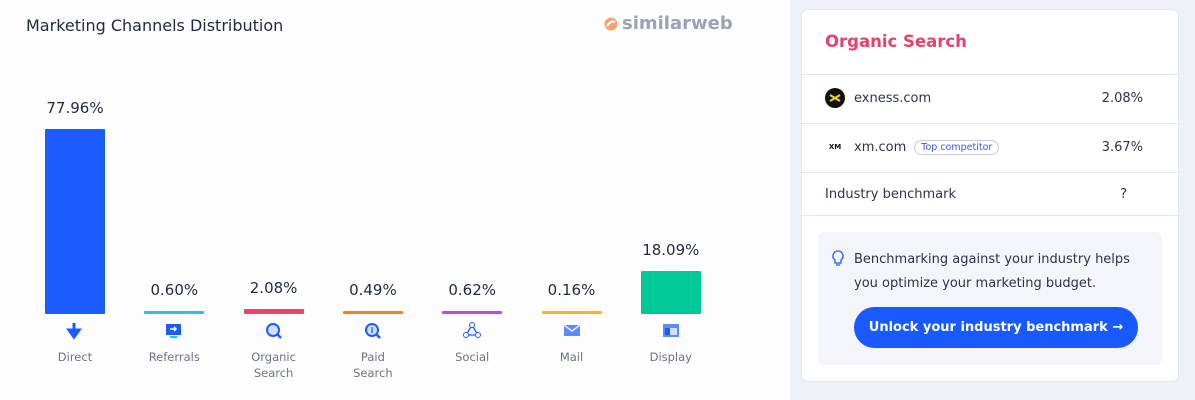  What do you see at coordinates (893, 98) in the screenshot?
I see `site-name: exness.com` at bounding box center [893, 98].